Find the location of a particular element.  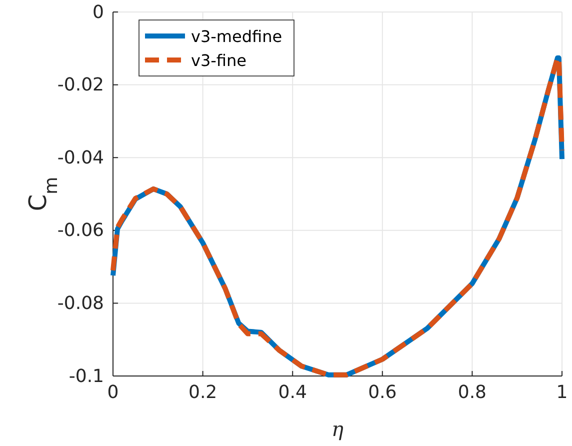

x-tick-label: 1 is located at coordinates (562, 392).